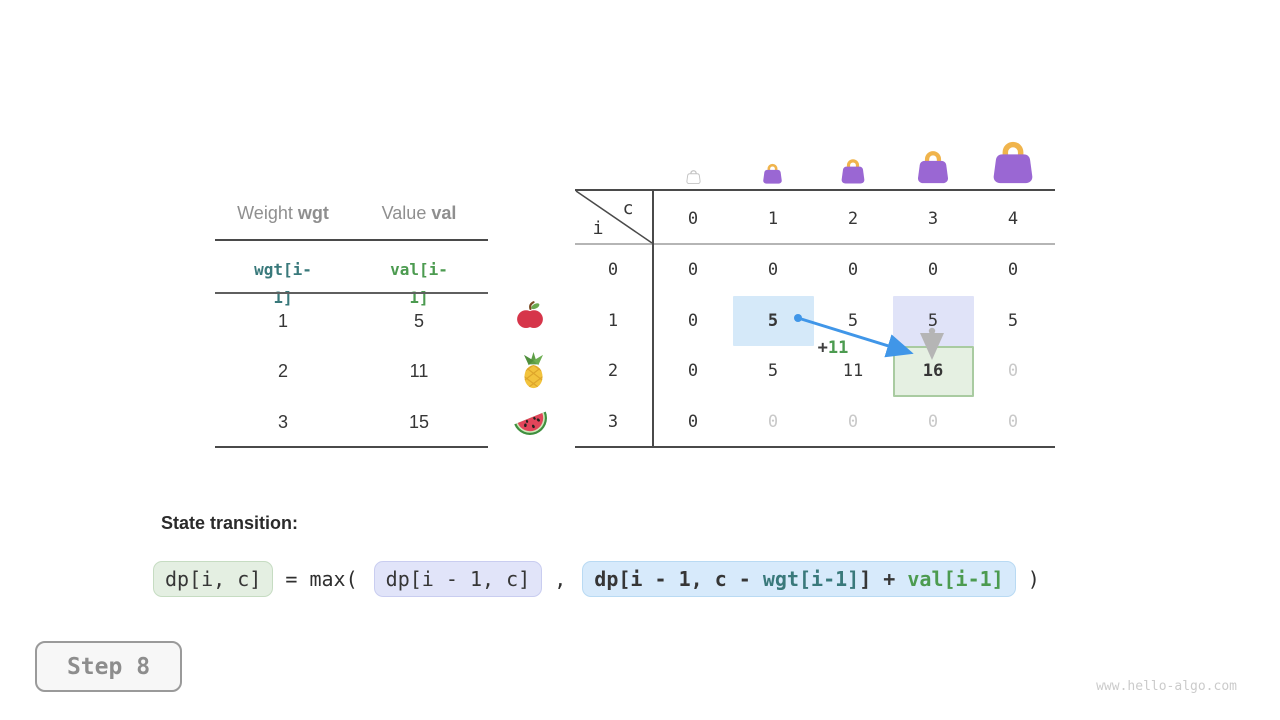 The height and width of the screenshot is (720, 1280). What do you see at coordinates (613, 422) in the screenshot?
I see `dp-row-header-3: 3` at bounding box center [613, 422].